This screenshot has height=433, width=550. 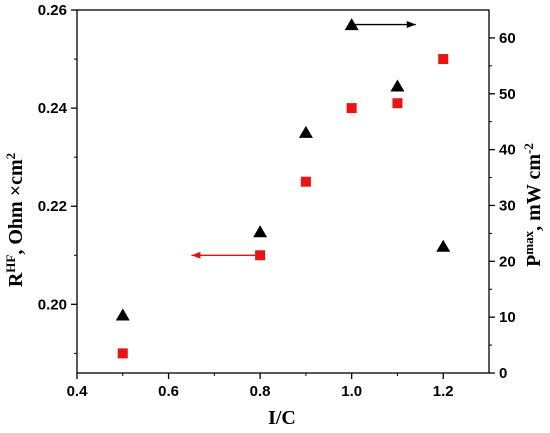 What do you see at coordinates (351, 391) in the screenshot?
I see `x-tick-label: 1.0` at bounding box center [351, 391].